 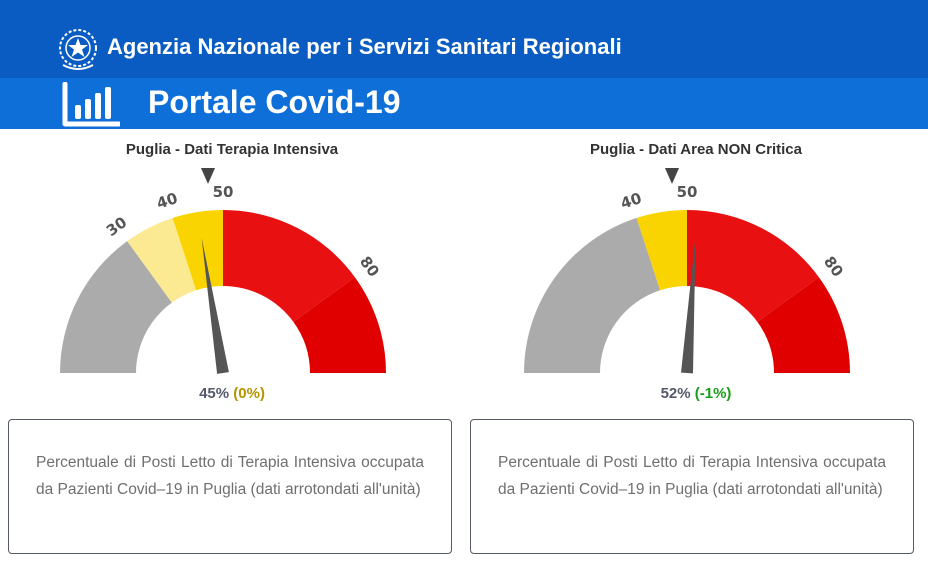 I want to click on gauge-readout: 52% (-1%), so click(x=696, y=393).